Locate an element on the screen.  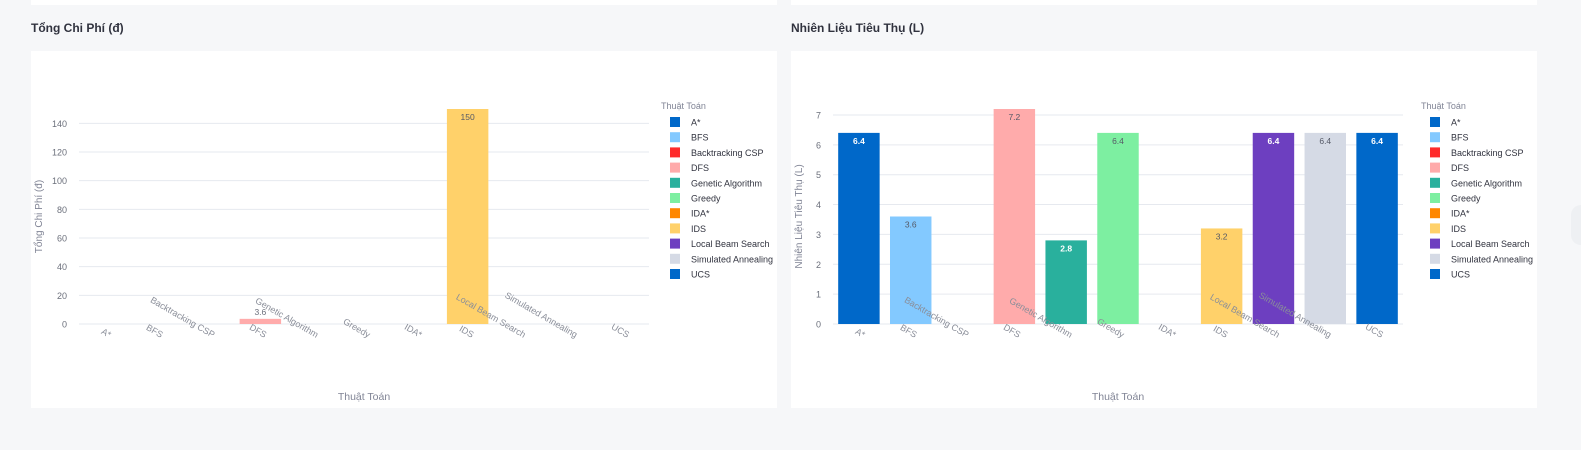
fuel-legend-swatch-dfs is located at coordinates (1435, 167).